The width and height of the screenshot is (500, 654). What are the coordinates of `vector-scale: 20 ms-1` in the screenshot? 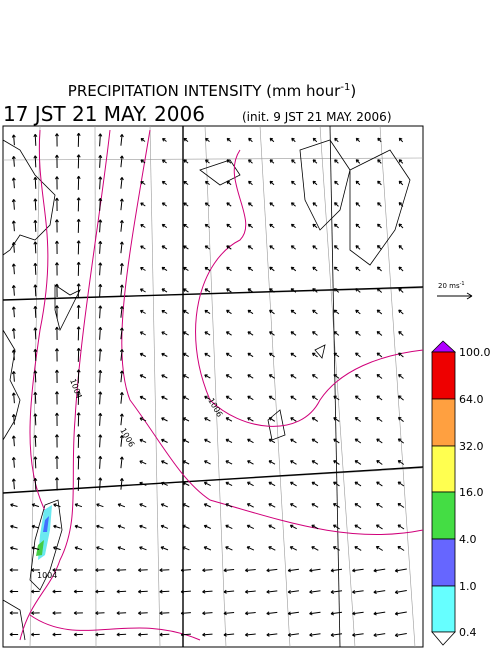 It's located at (455, 290).